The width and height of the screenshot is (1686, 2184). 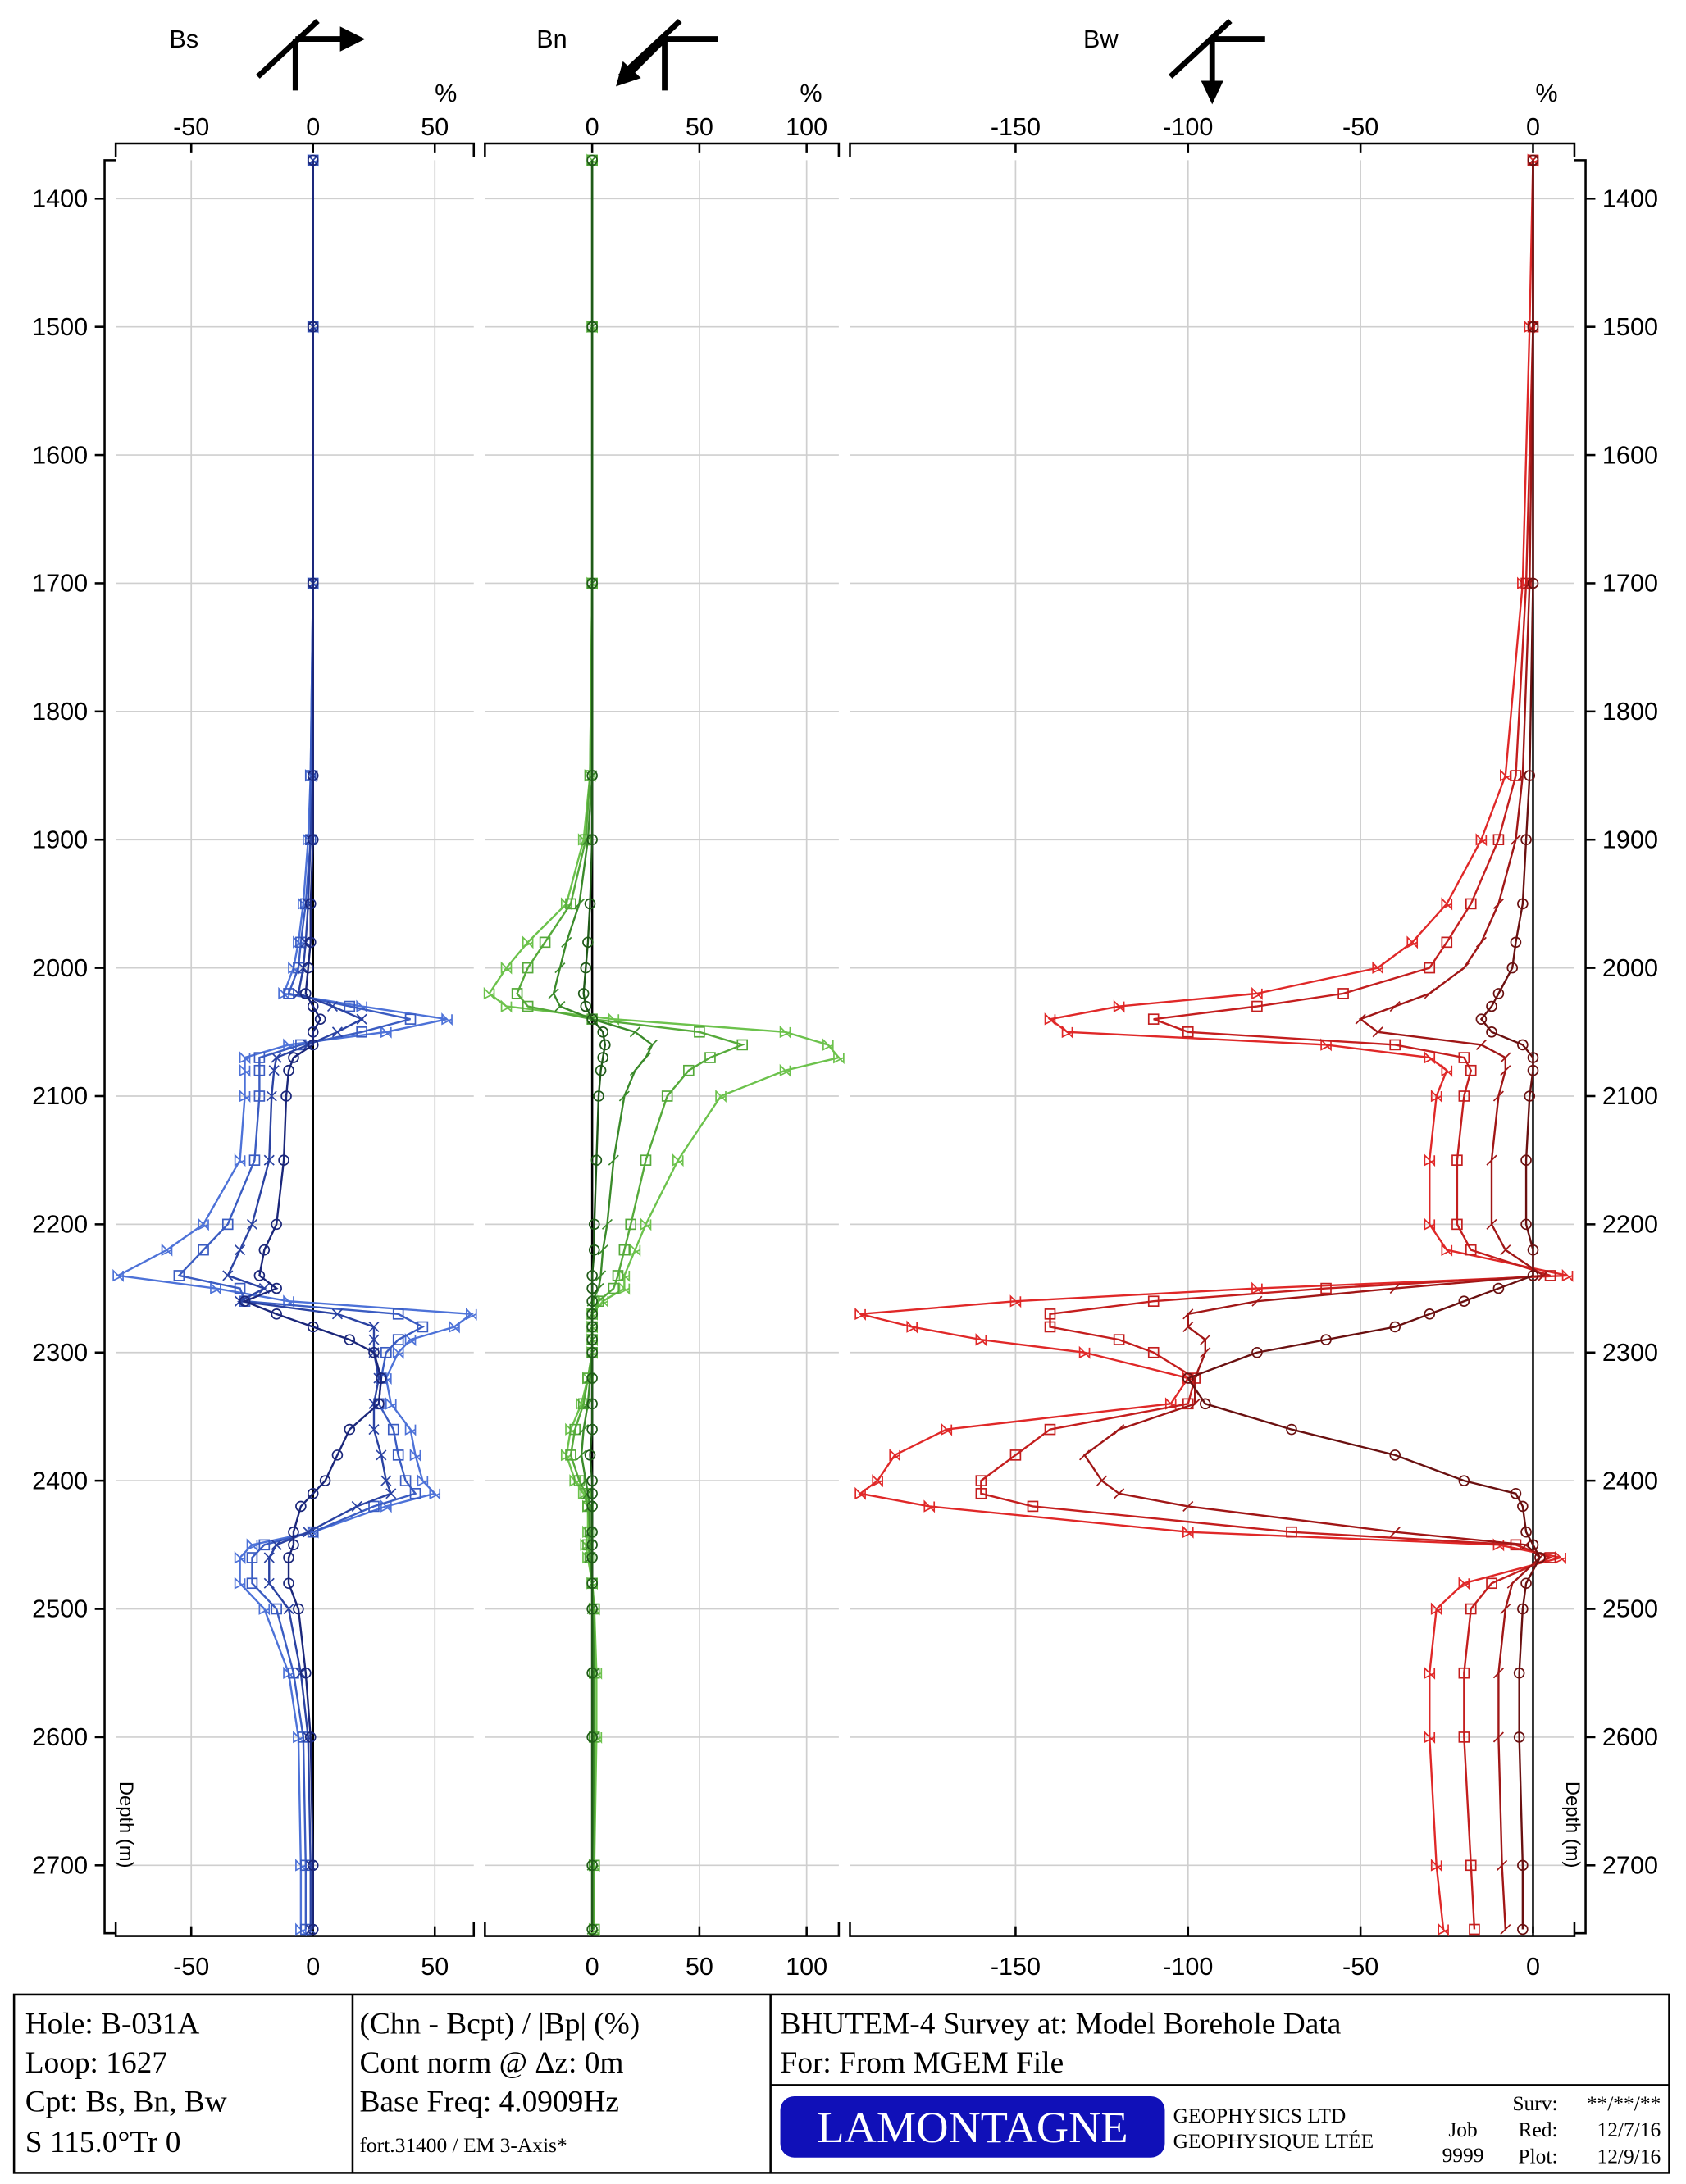 I want to click on bs-direction-icon, so click(x=311, y=54).